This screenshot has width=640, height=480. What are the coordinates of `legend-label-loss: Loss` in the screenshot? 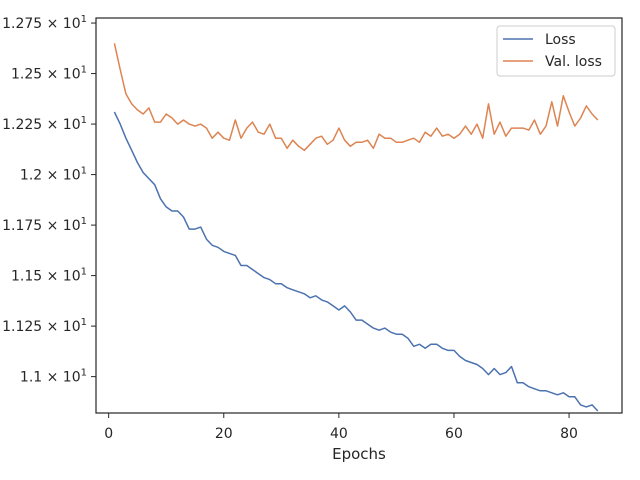 It's located at (560, 40).